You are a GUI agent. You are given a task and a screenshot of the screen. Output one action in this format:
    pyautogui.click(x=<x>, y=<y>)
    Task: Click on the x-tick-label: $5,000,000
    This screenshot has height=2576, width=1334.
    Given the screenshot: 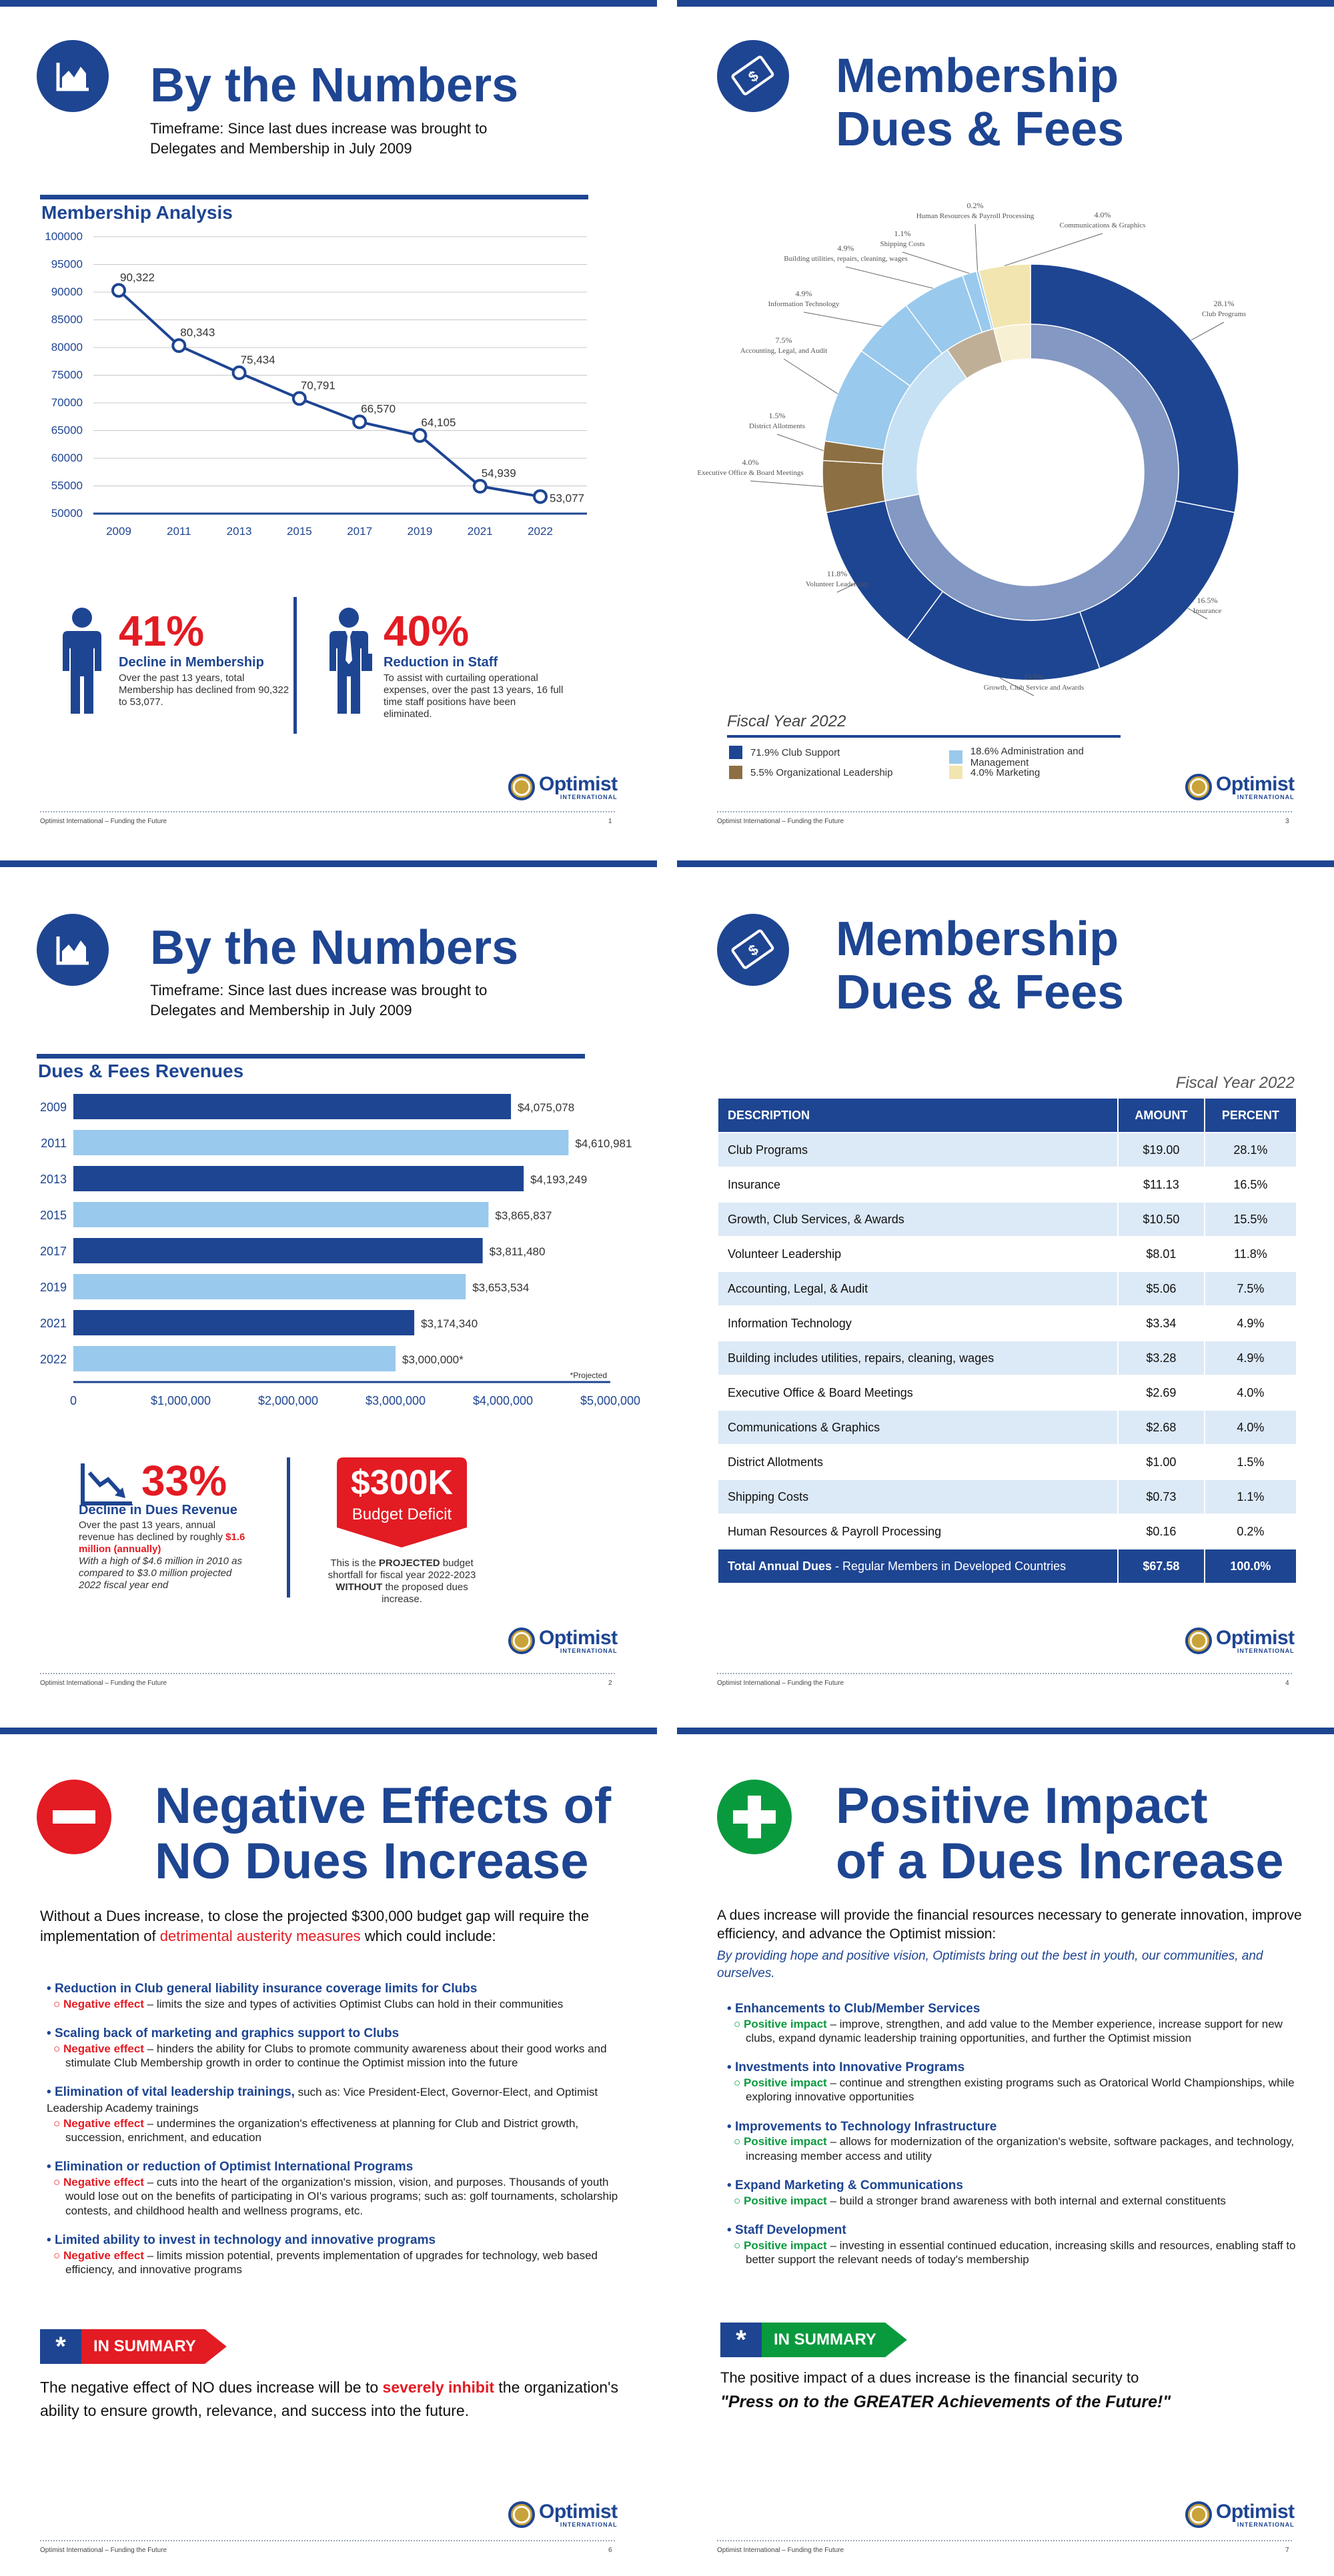 What is the action you would take?
    pyautogui.click(x=610, y=1401)
    